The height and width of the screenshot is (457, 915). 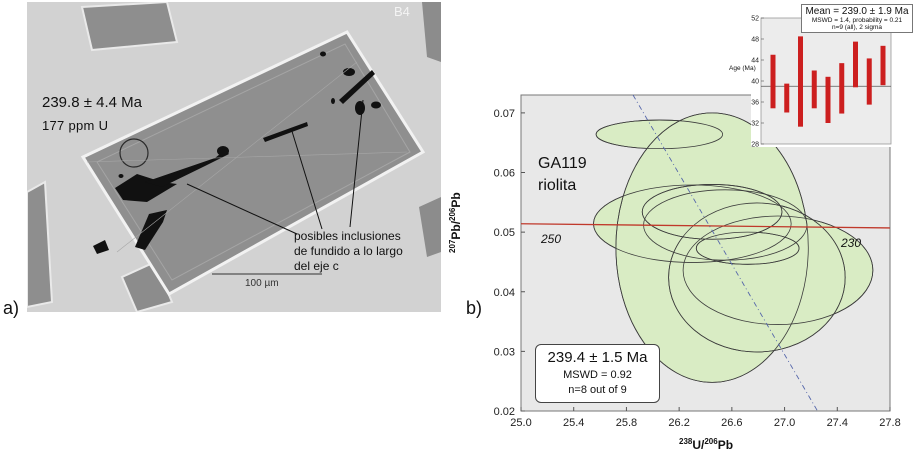 I want to click on inset-mswd: MSWD = 1.4, probability = 0.21, so click(x=857, y=20).